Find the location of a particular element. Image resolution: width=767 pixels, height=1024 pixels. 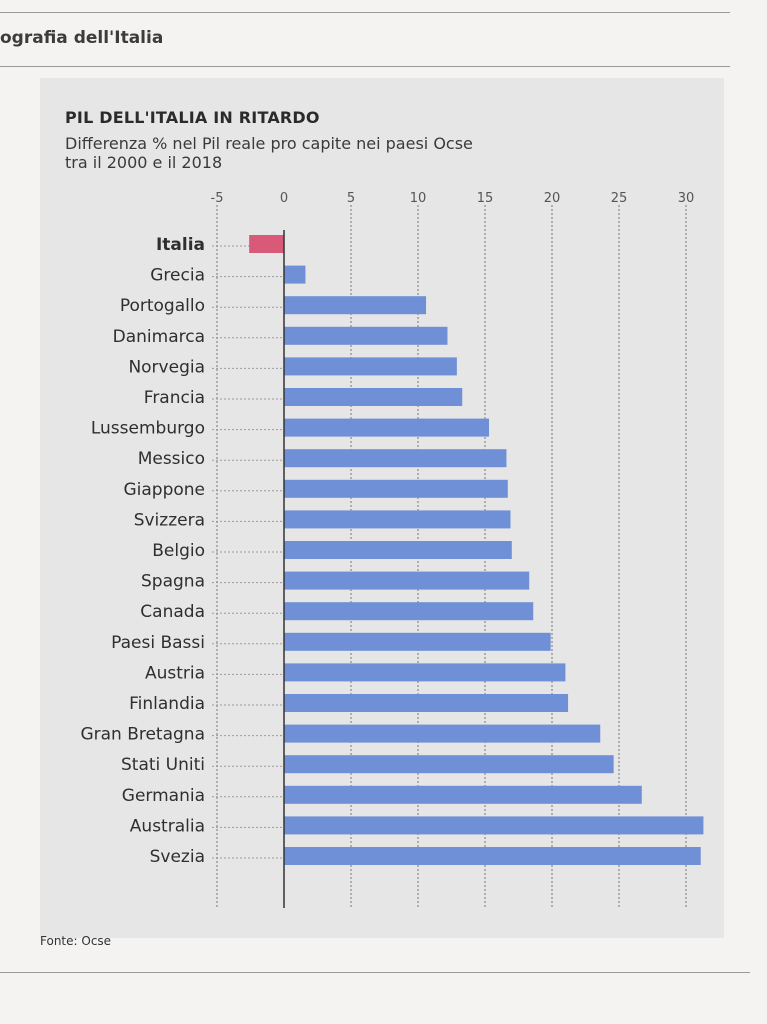

tick-label: 0 is located at coordinates (284, 198).